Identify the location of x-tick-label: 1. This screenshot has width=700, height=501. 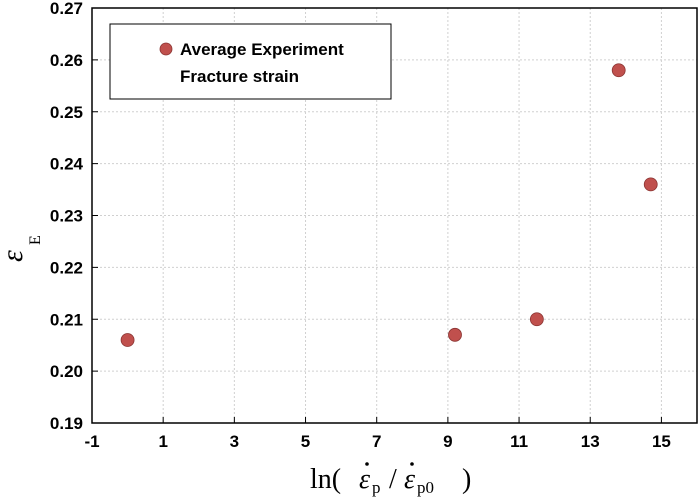
(162, 441).